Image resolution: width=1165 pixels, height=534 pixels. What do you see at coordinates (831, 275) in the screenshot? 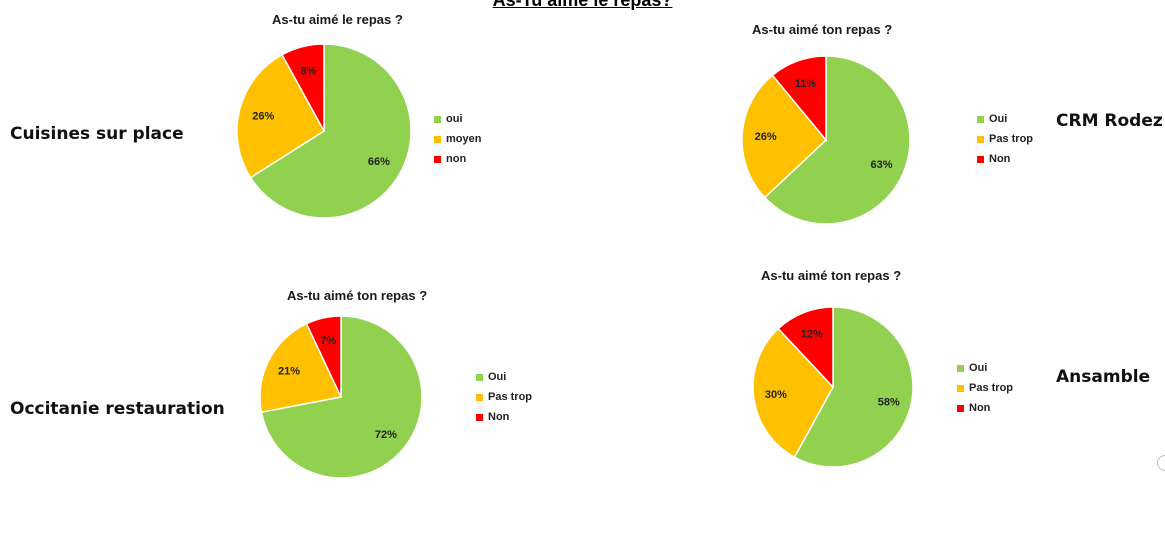
I see `chart-title-ansamble: As-tu aimé ton repas ?` at bounding box center [831, 275].